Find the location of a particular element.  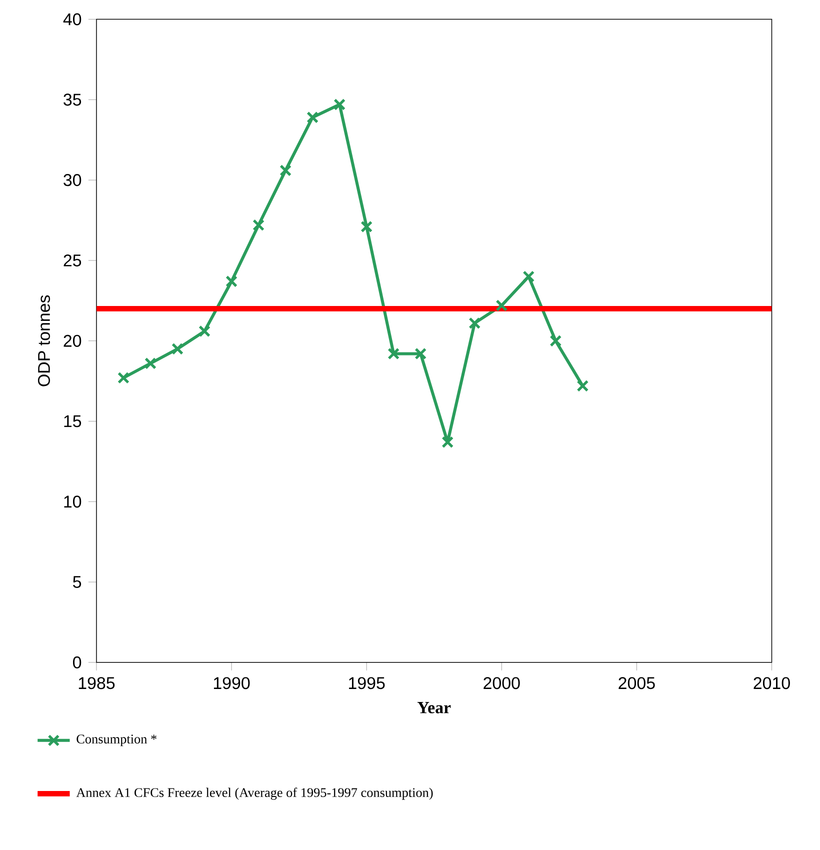

x-tick-label: 2010 is located at coordinates (772, 683).